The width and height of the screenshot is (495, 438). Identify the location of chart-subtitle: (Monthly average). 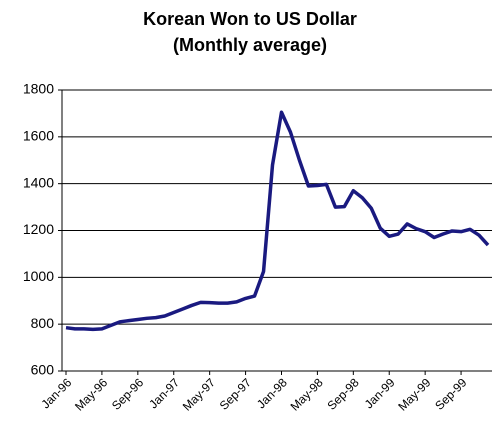
(250, 45).